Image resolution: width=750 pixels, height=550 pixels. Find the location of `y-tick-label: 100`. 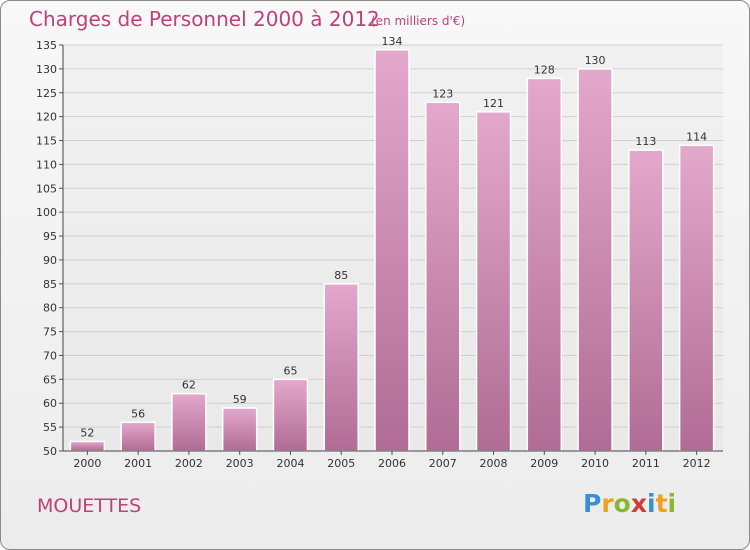

y-tick-label: 100 is located at coordinates (46, 212).